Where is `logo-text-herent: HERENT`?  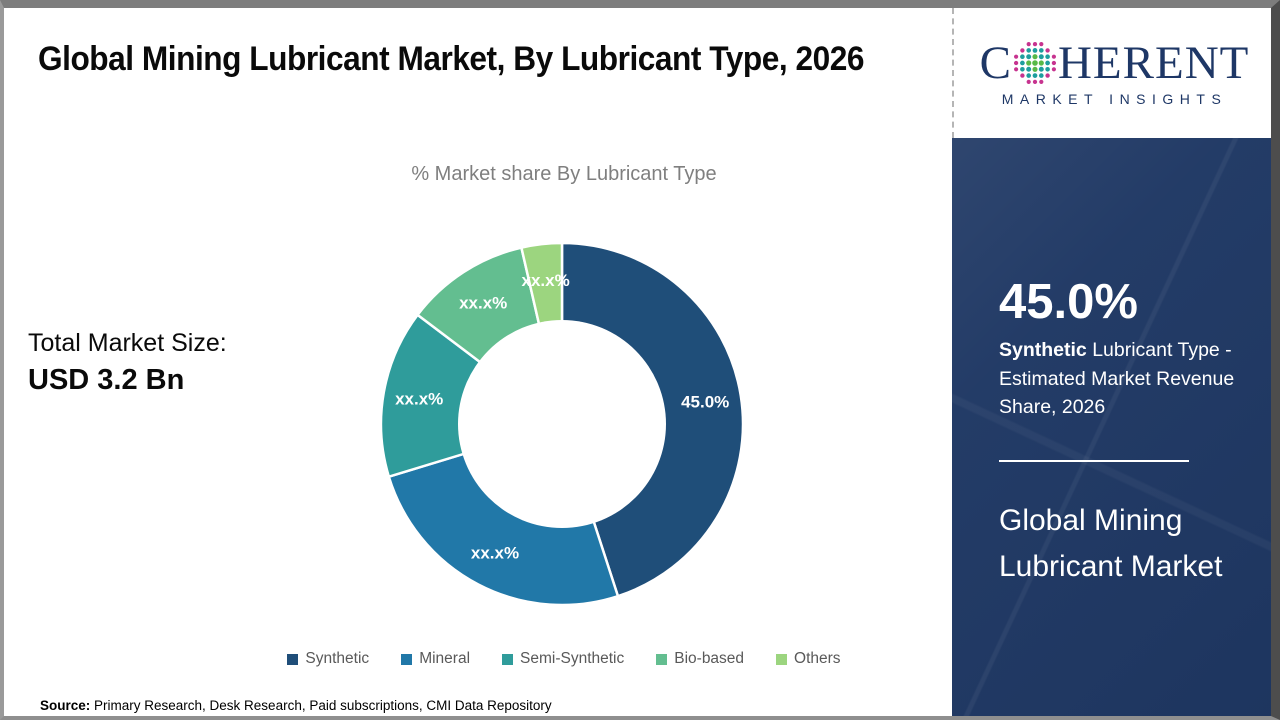
logo-text-herent: HERENT is located at coordinates (1153, 62).